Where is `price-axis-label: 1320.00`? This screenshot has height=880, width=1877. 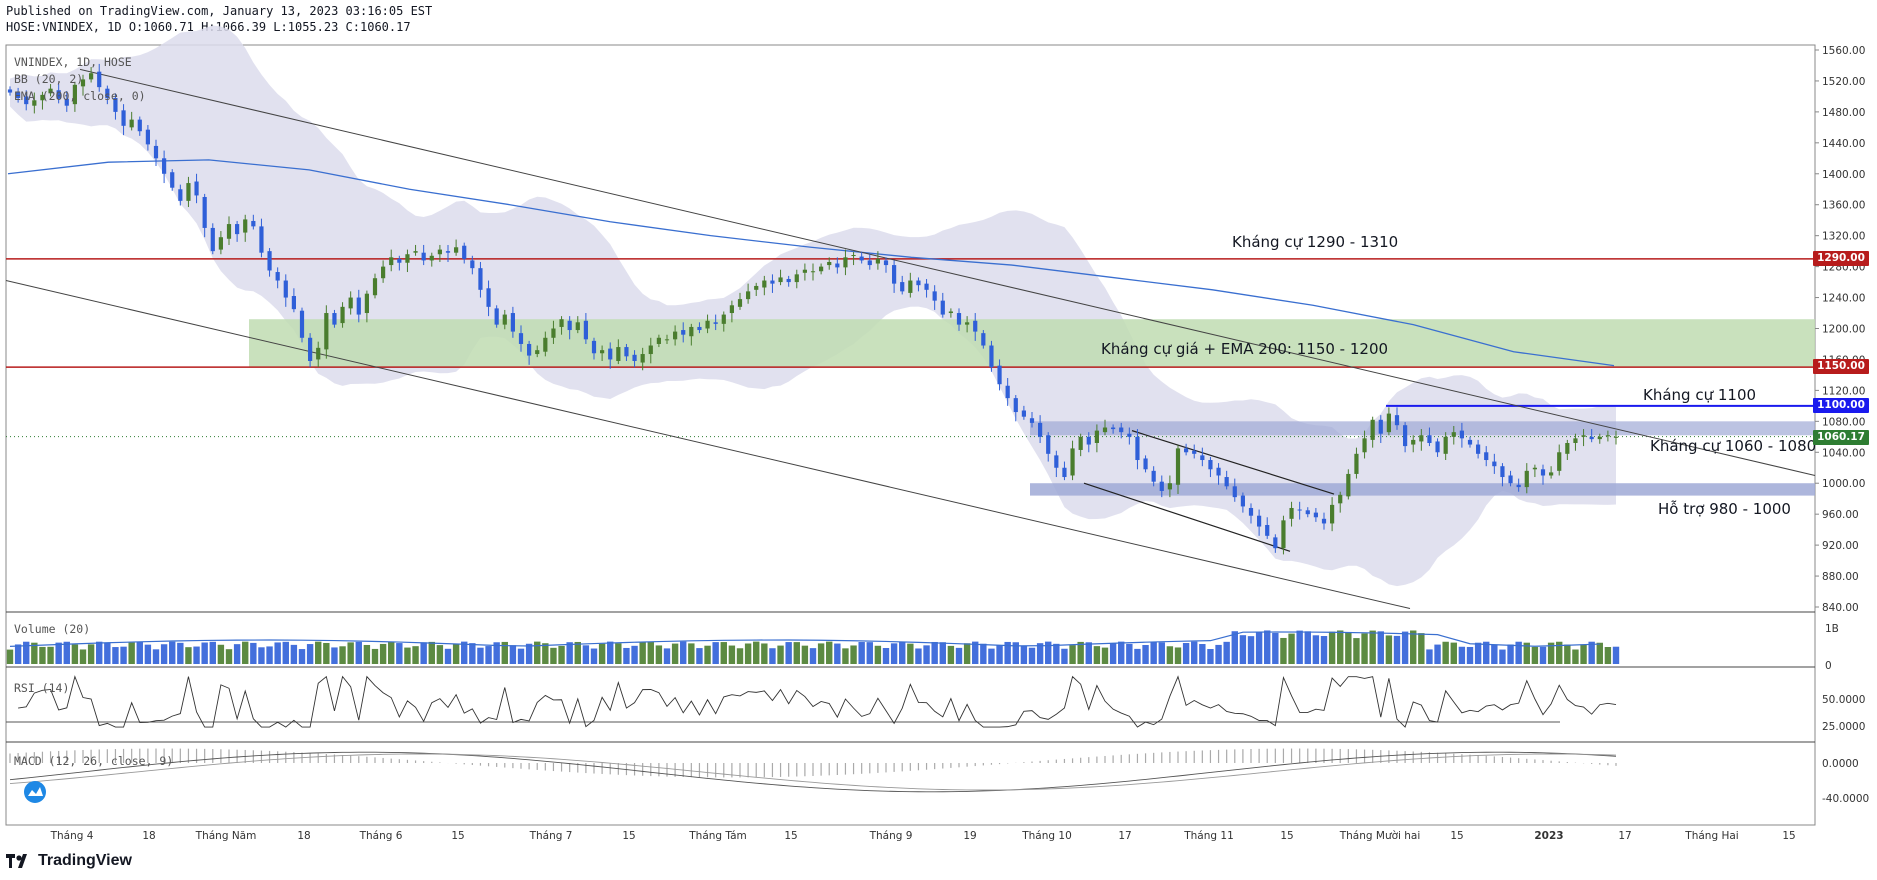 price-axis-label: 1320.00 is located at coordinates (1843, 237).